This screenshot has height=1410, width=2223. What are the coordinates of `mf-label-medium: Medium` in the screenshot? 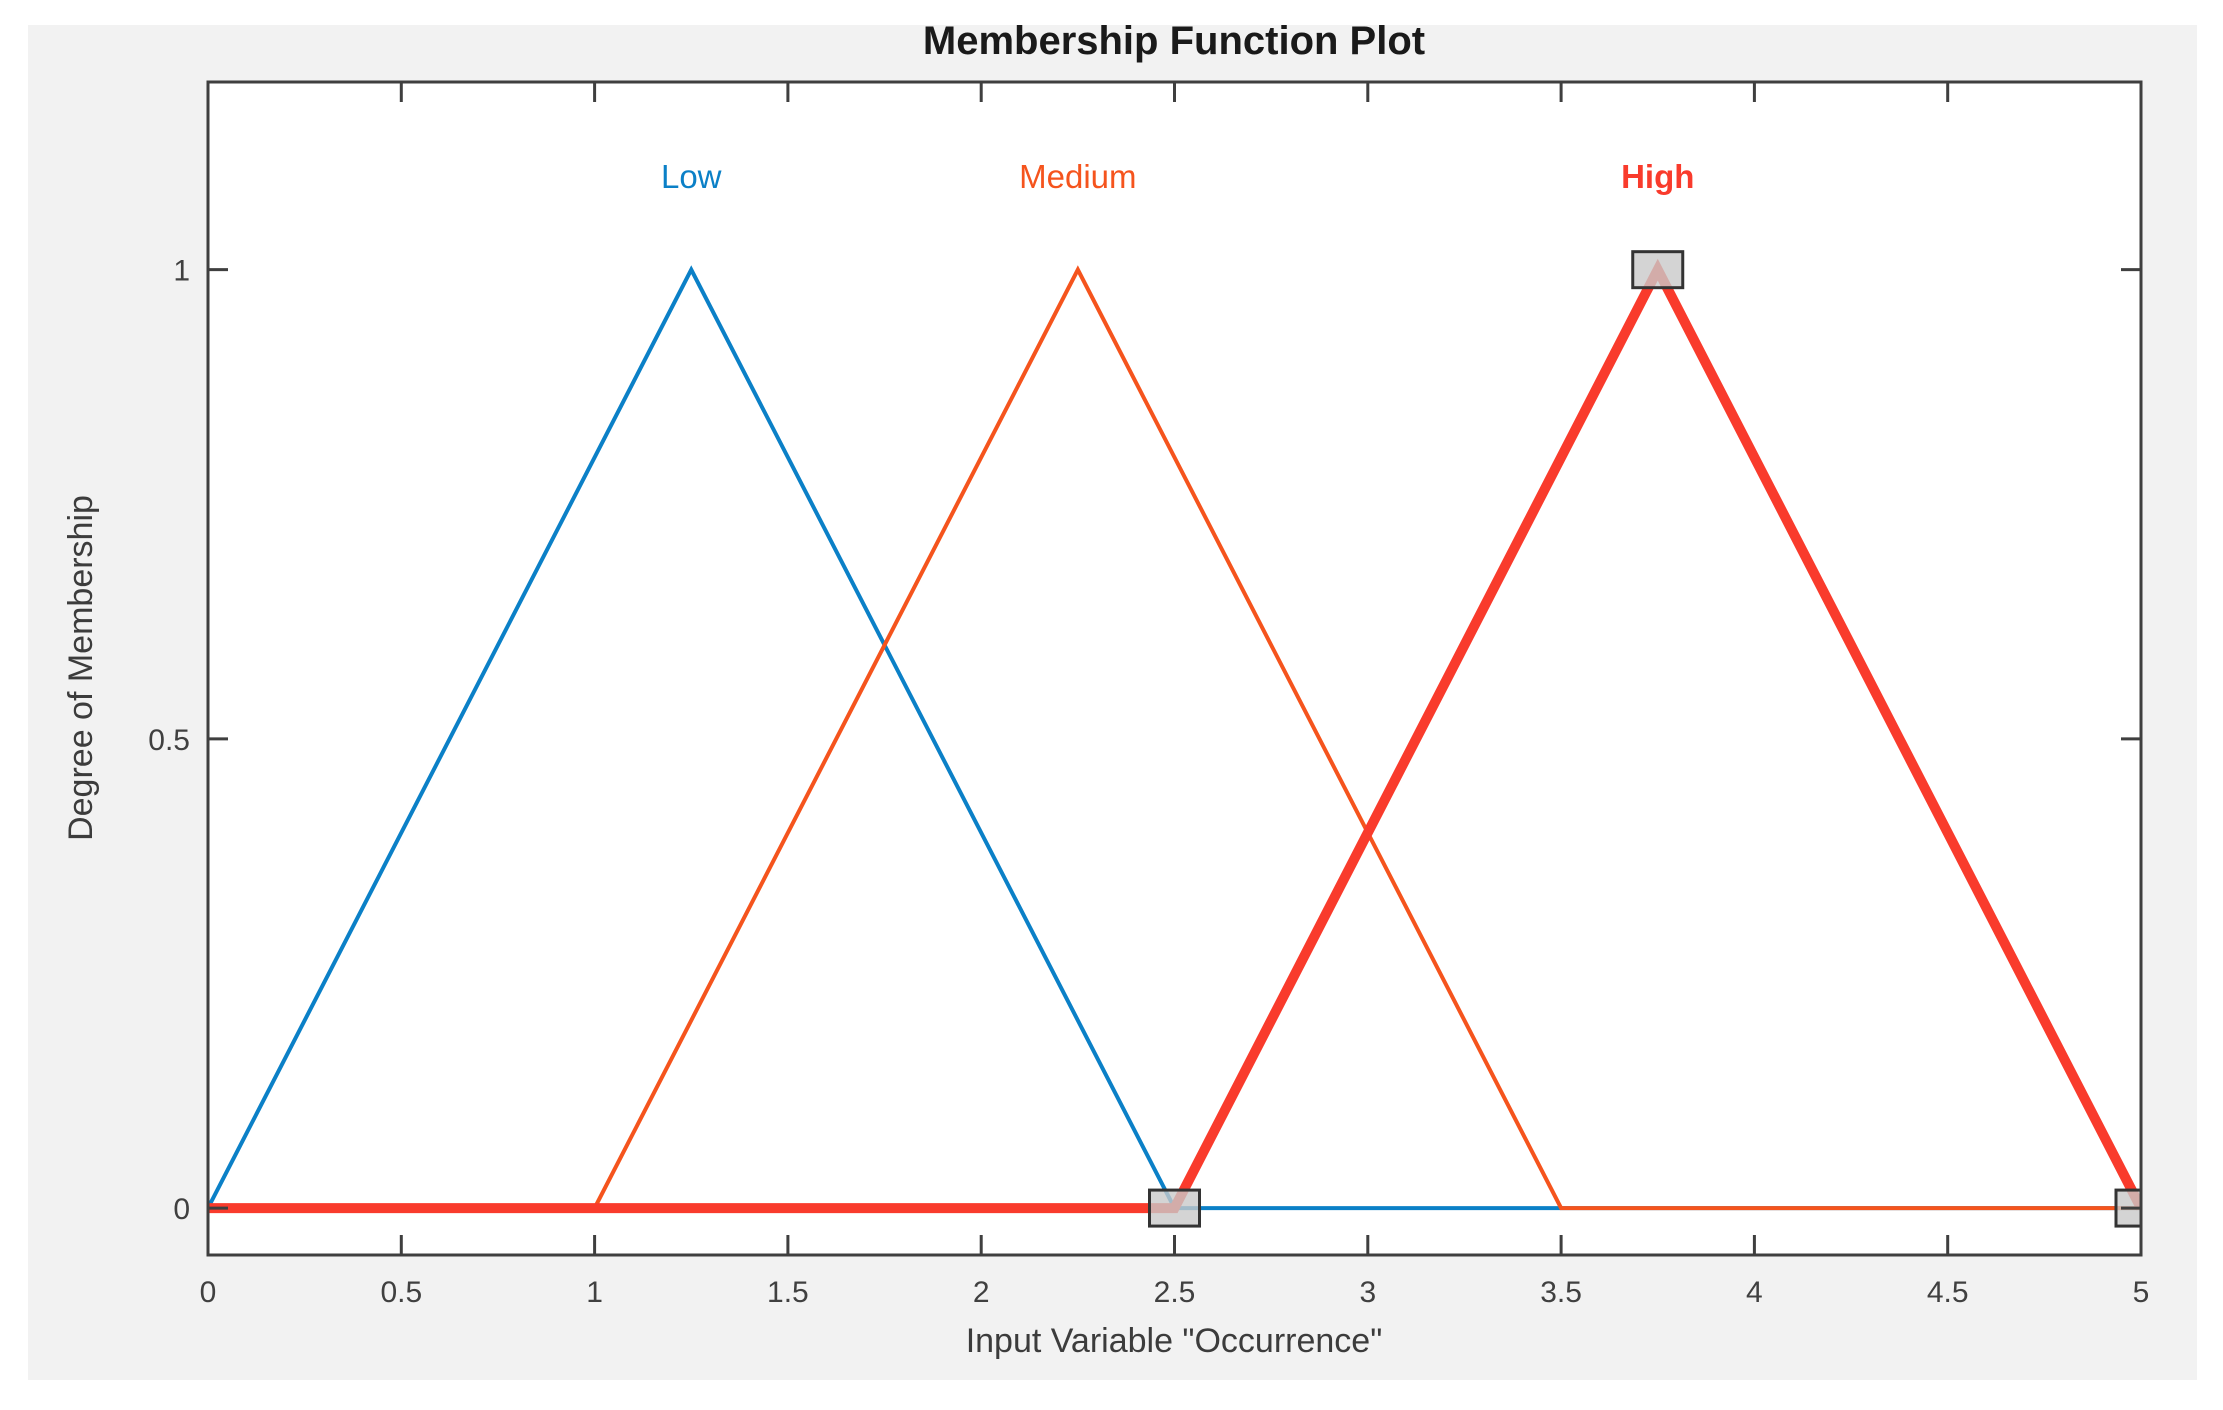 It's located at (1077, 176).